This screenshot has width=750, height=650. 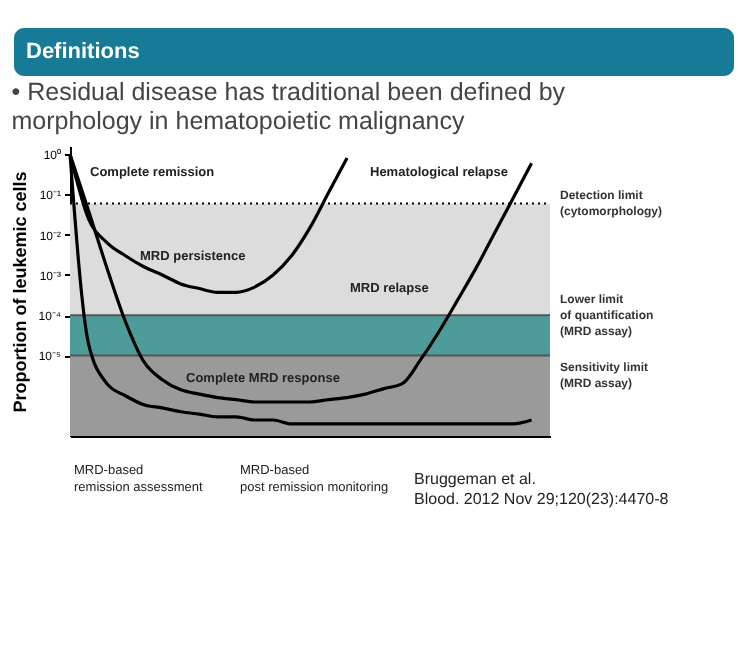 I want to click on y-axis-title: Proportion of leukemic cells, so click(x=20, y=292).